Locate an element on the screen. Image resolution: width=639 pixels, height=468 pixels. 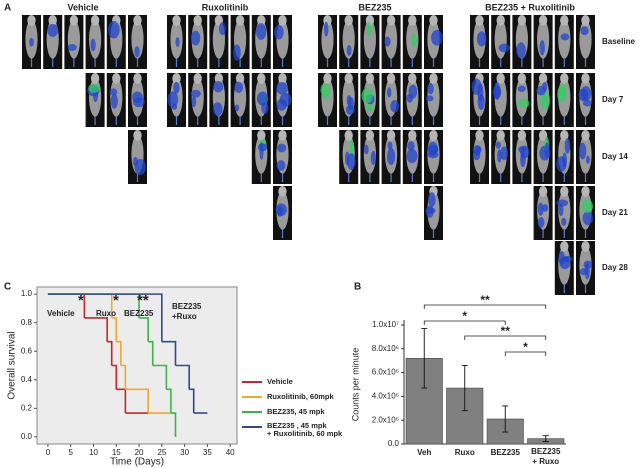
legend-label: BEZ235, 45 mpk is located at coordinates (296, 411).